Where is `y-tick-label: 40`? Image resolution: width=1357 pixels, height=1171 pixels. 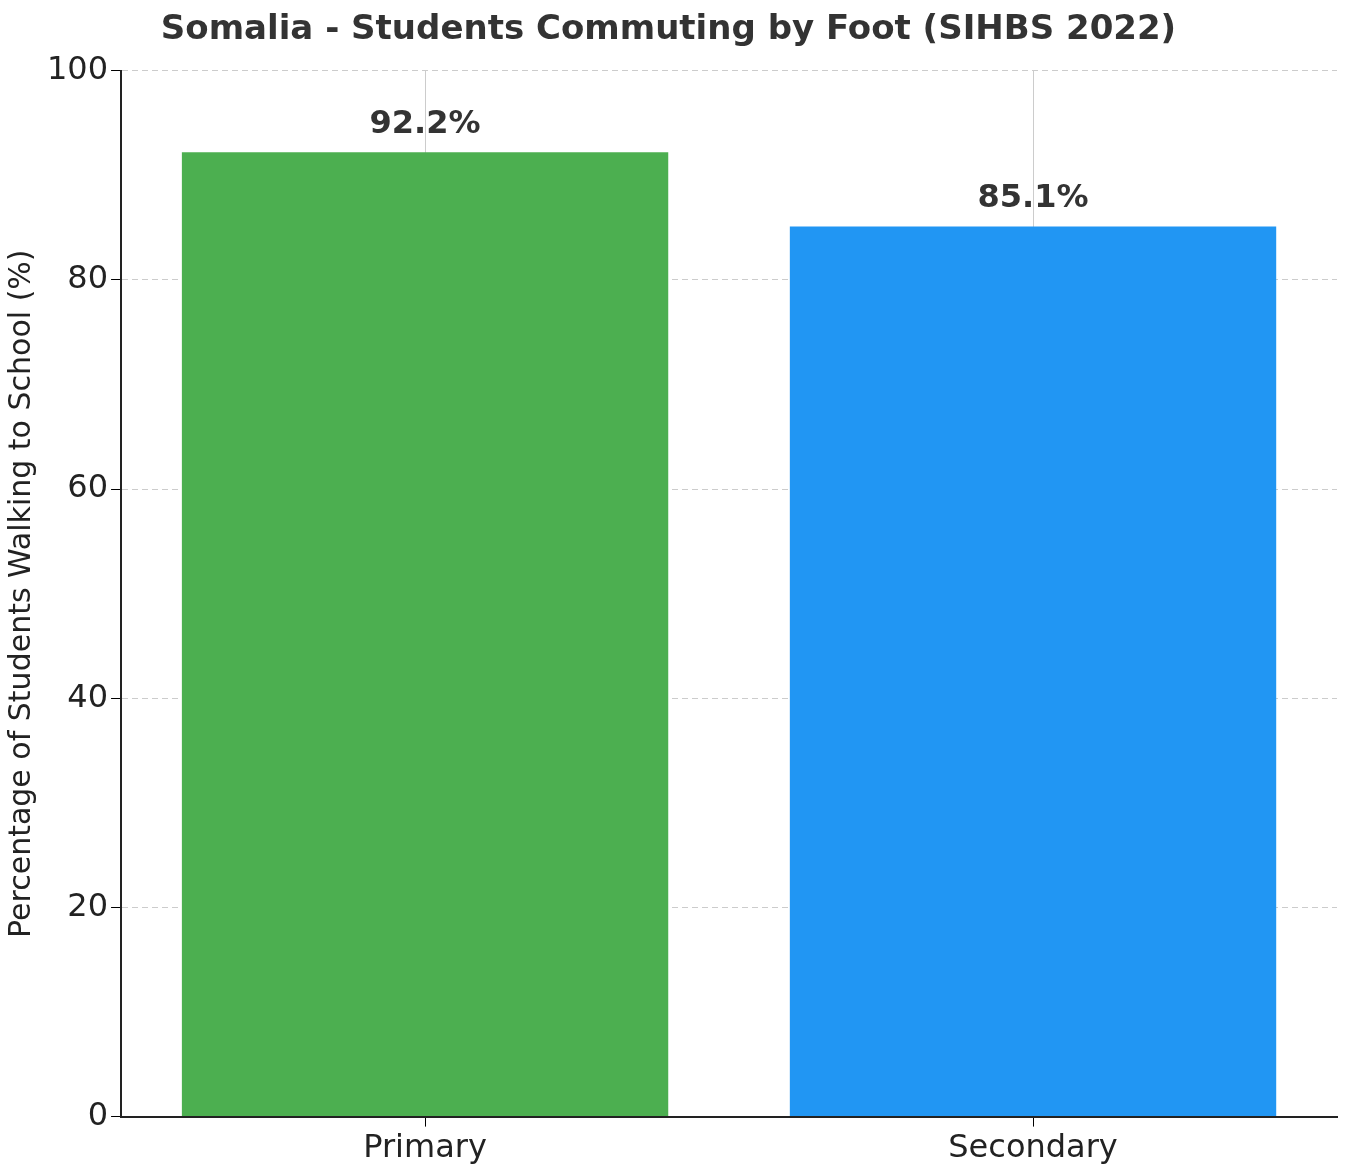 y-tick-label: 40 is located at coordinates (88, 695).